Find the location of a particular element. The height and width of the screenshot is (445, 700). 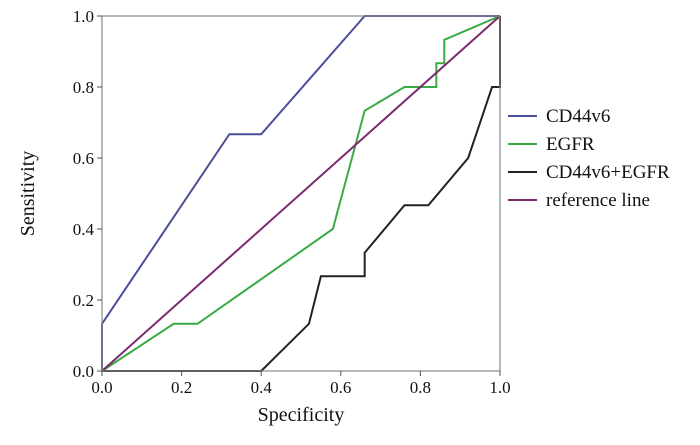

y-tick-label: 0.8 is located at coordinates (83, 87).